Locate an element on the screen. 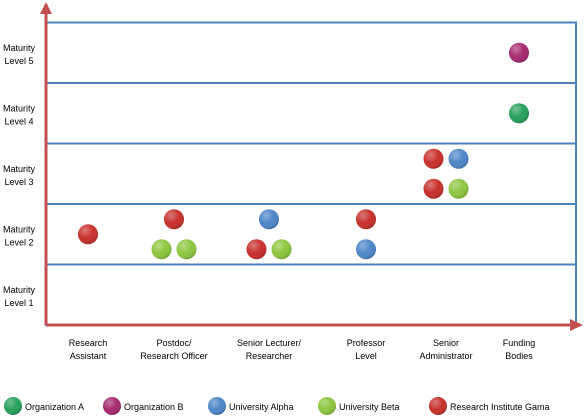 The height and width of the screenshot is (416, 585). maturity-level-label: Maturity Level 5 is located at coordinates (19, 54).